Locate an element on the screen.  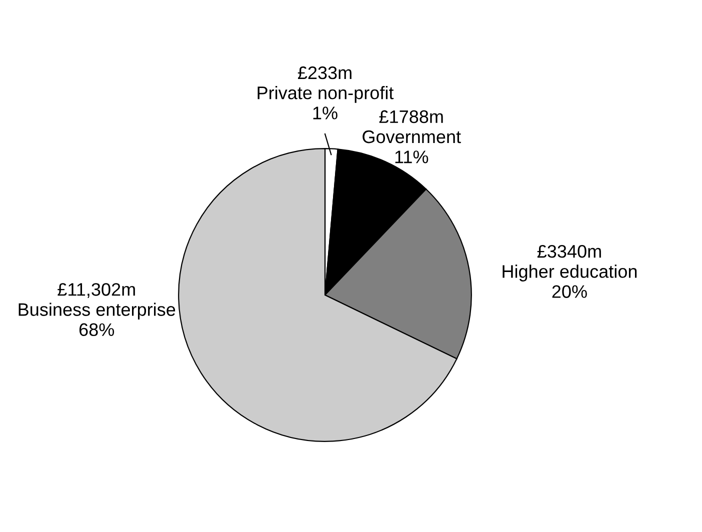
data-label: £3340m is located at coordinates (569, 251).